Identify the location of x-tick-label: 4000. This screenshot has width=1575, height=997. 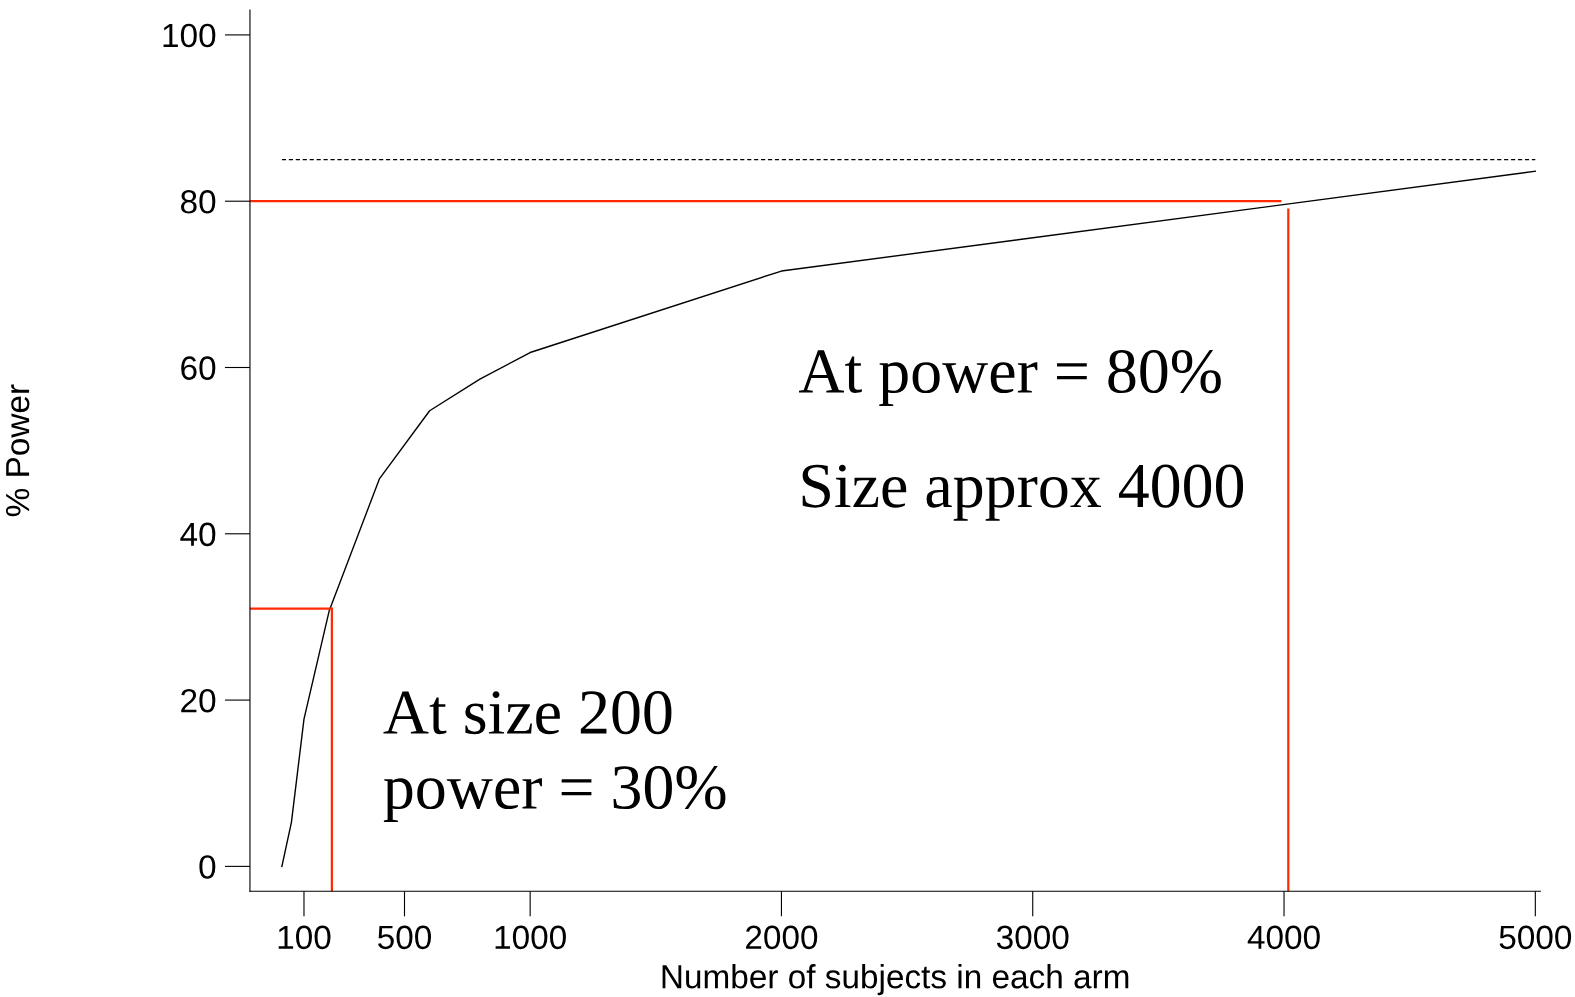
(1283, 937).